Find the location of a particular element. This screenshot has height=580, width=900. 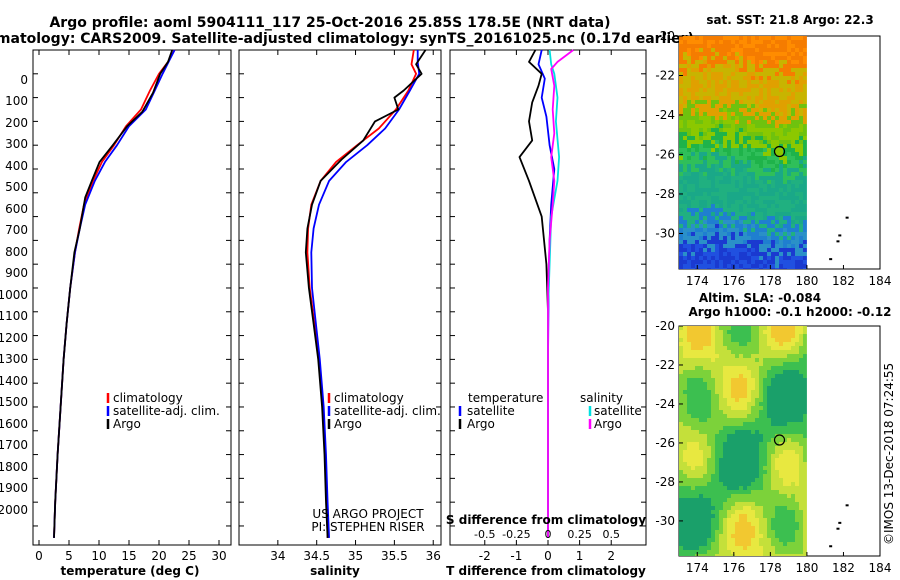

panel-t-series-argo is located at coordinates (113, 293).